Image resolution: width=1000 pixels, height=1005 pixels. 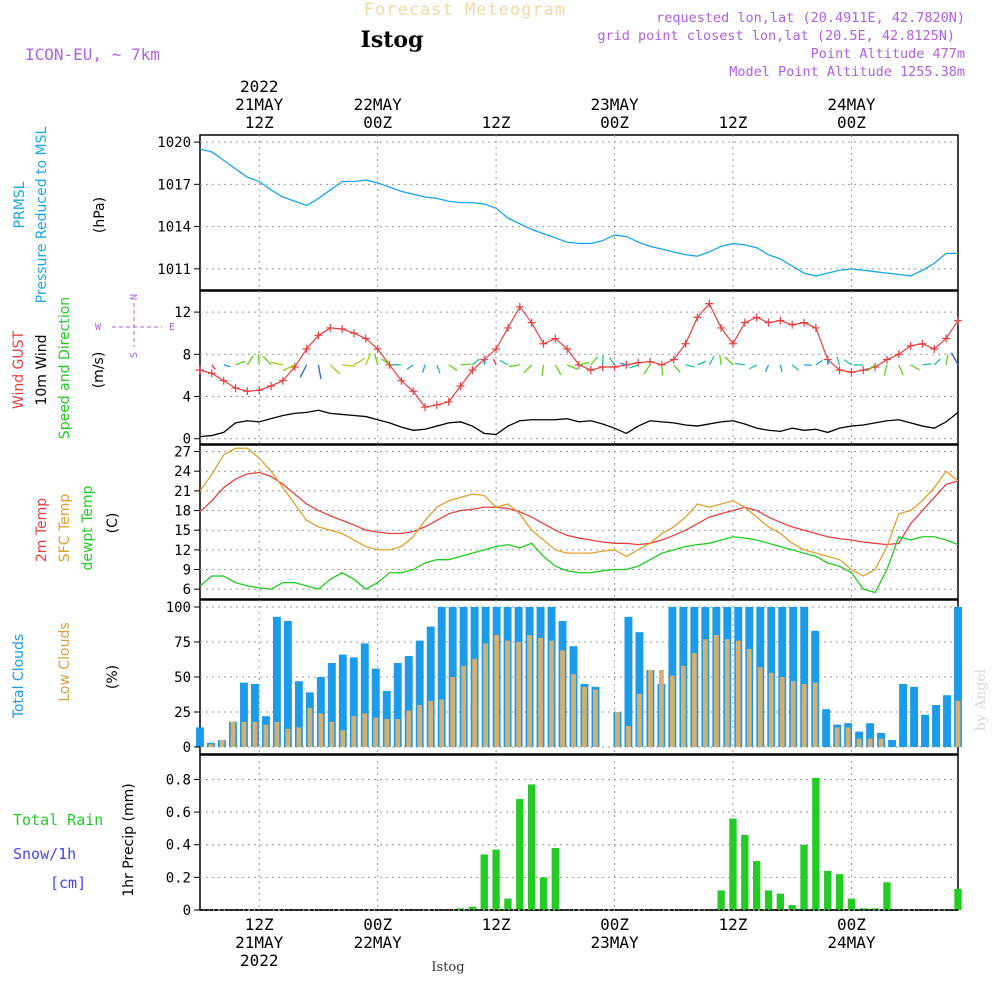 I want to click on y-tick-label: 24, so click(x=182, y=472).